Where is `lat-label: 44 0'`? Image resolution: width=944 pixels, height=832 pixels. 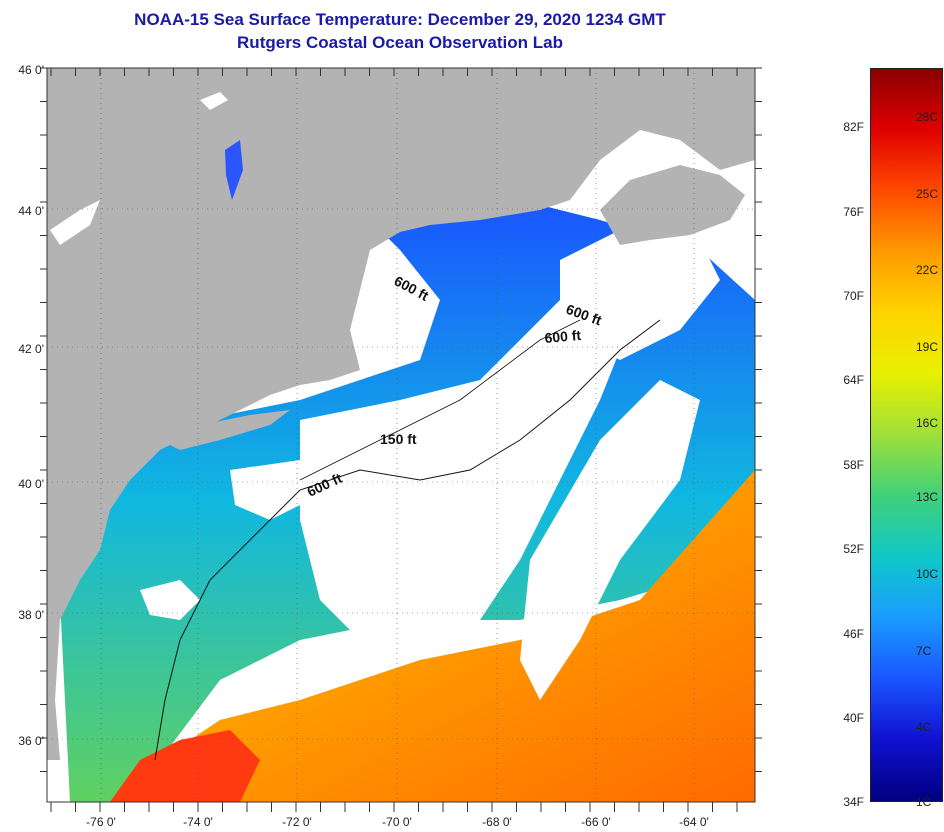 lat-label: 44 0' is located at coordinates (31, 211).